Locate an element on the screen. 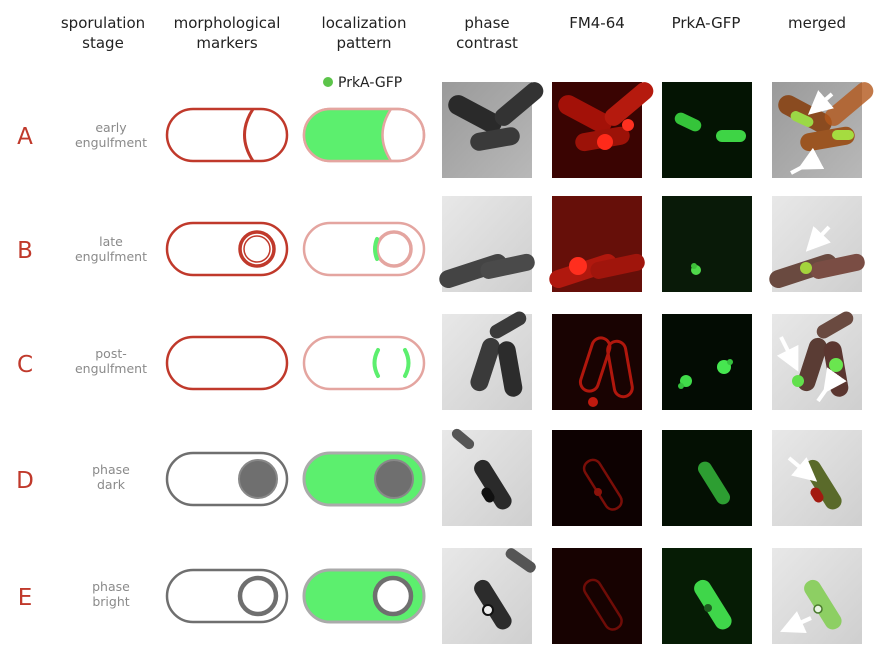 Image resolution: width=879 pixels, height=656 pixels. fm4-64-image-b is located at coordinates (597, 244).